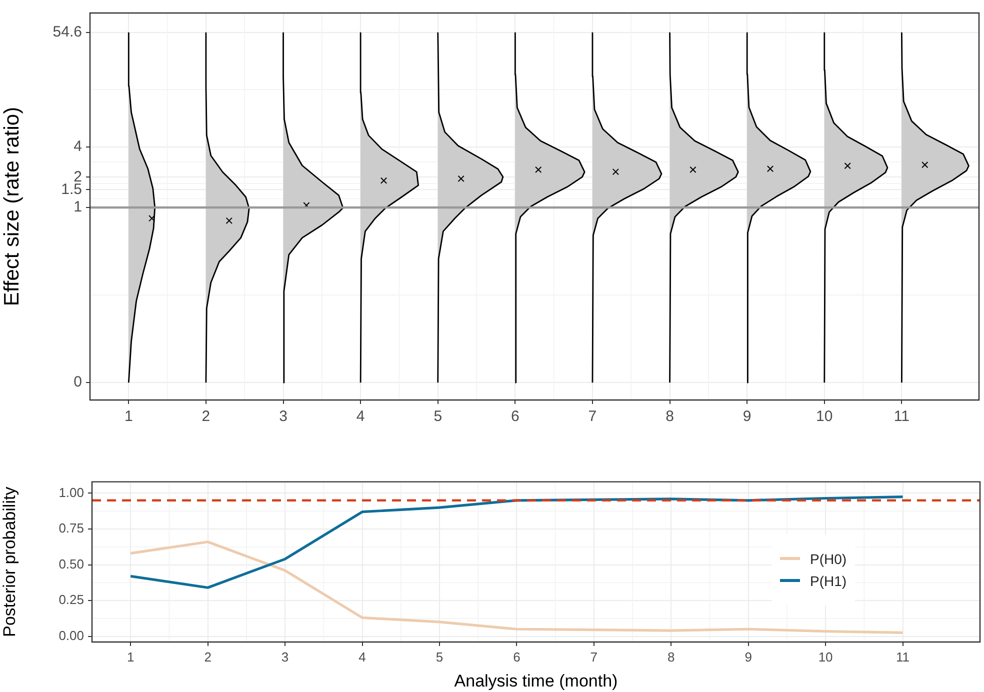 This screenshot has height=692, width=984. What do you see at coordinates (71, 635) in the screenshot?
I see `y-tick-label: 0.00` at bounding box center [71, 635].